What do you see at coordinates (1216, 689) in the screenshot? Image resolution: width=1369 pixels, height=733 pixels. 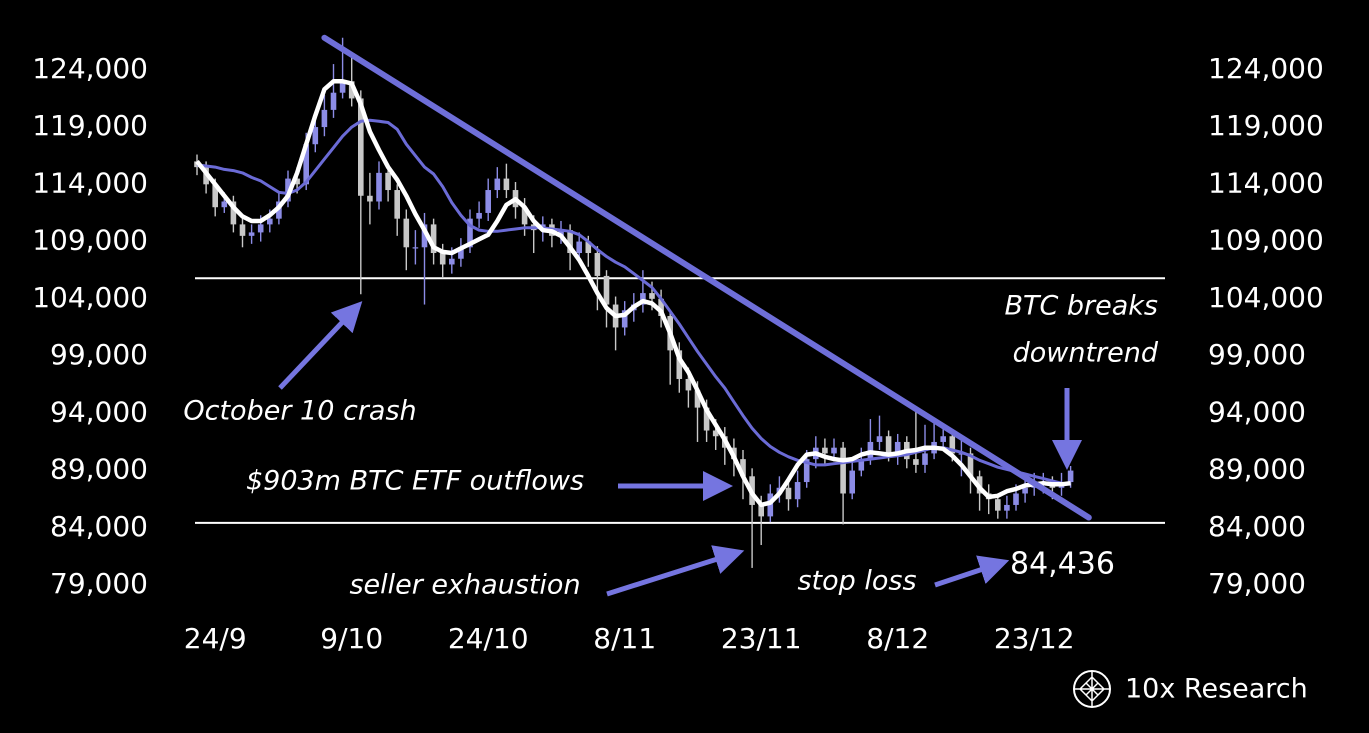 I see `logo-text: 10x Research` at bounding box center [1216, 689].